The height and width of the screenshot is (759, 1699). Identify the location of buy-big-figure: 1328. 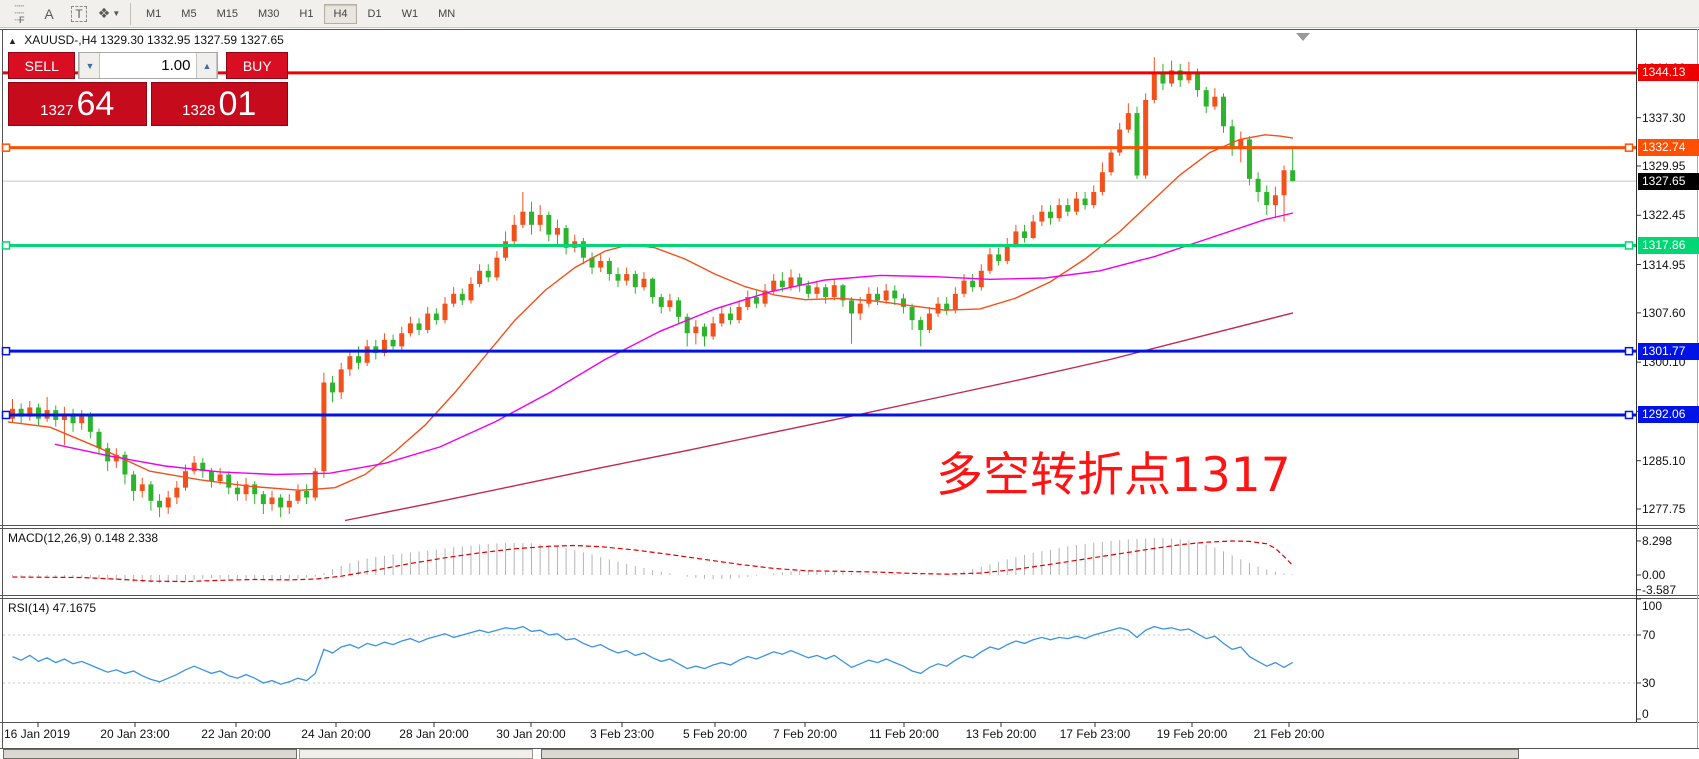
(199, 110).